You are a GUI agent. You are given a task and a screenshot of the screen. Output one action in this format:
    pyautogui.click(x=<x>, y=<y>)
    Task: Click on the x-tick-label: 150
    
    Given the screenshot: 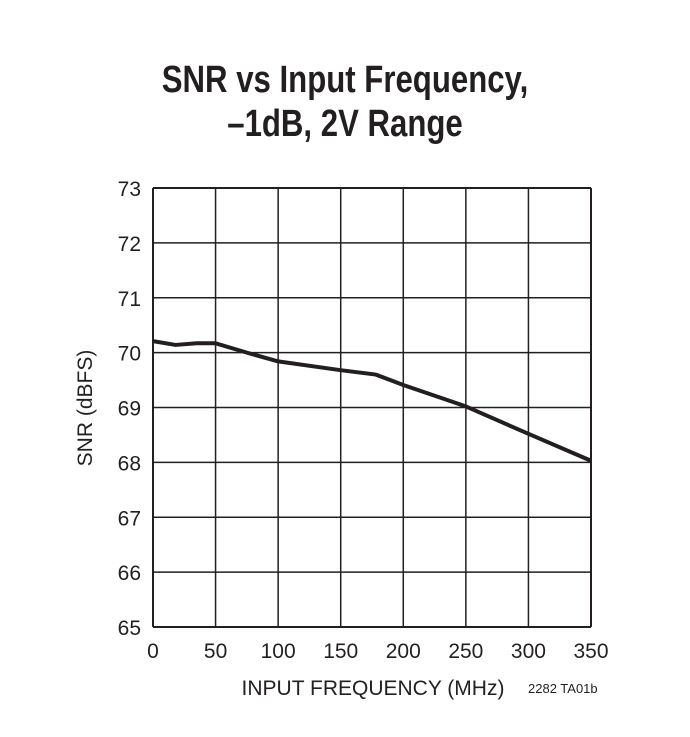 What is the action you would take?
    pyautogui.click(x=340, y=651)
    